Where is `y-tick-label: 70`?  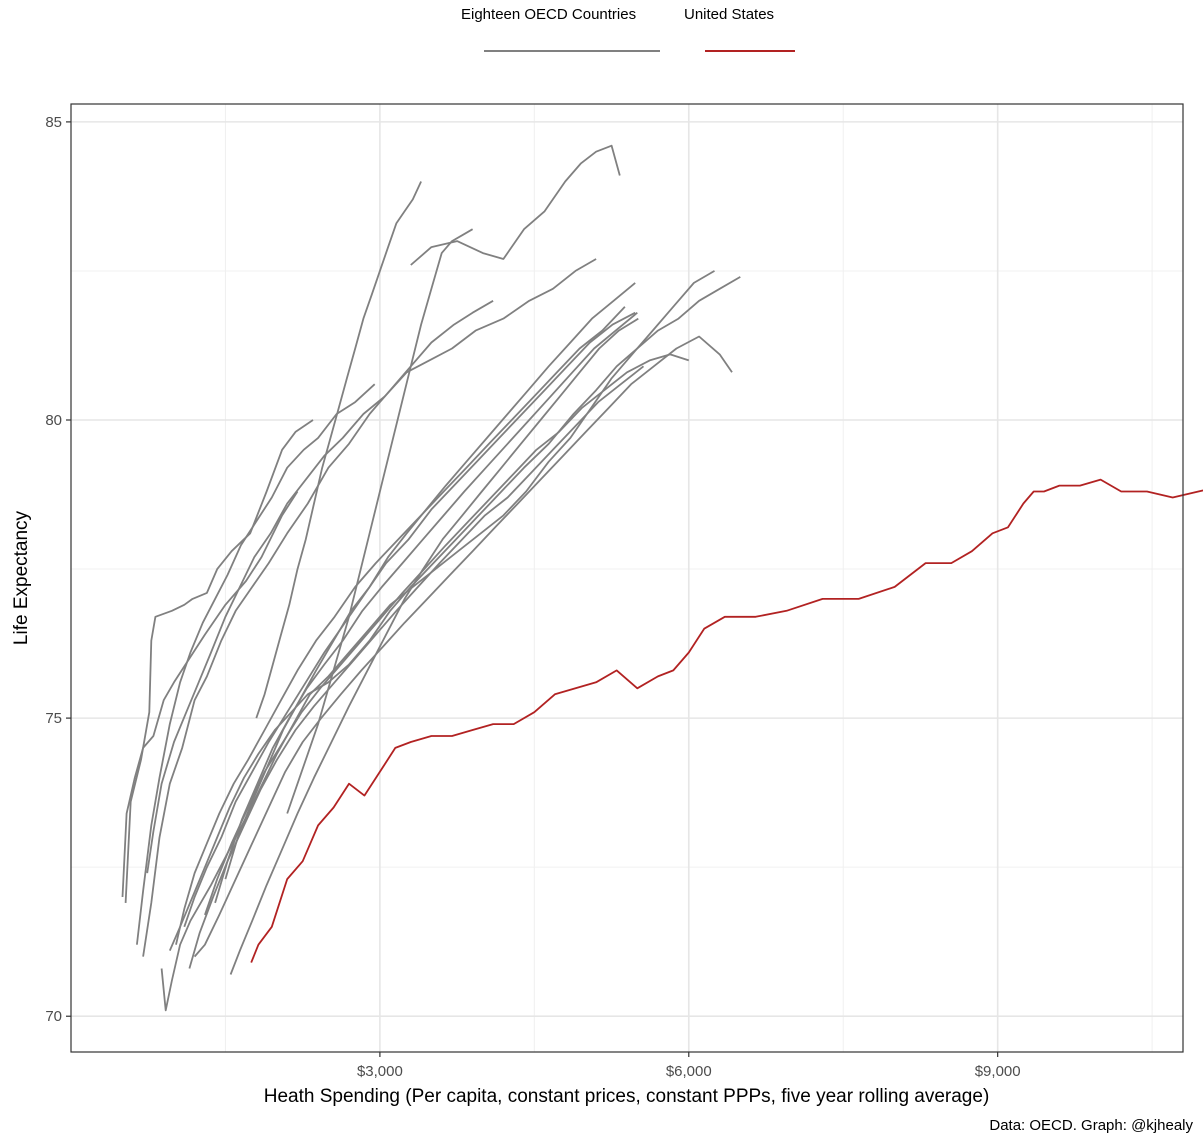
y-tick-label: 70 is located at coordinates (53, 1016).